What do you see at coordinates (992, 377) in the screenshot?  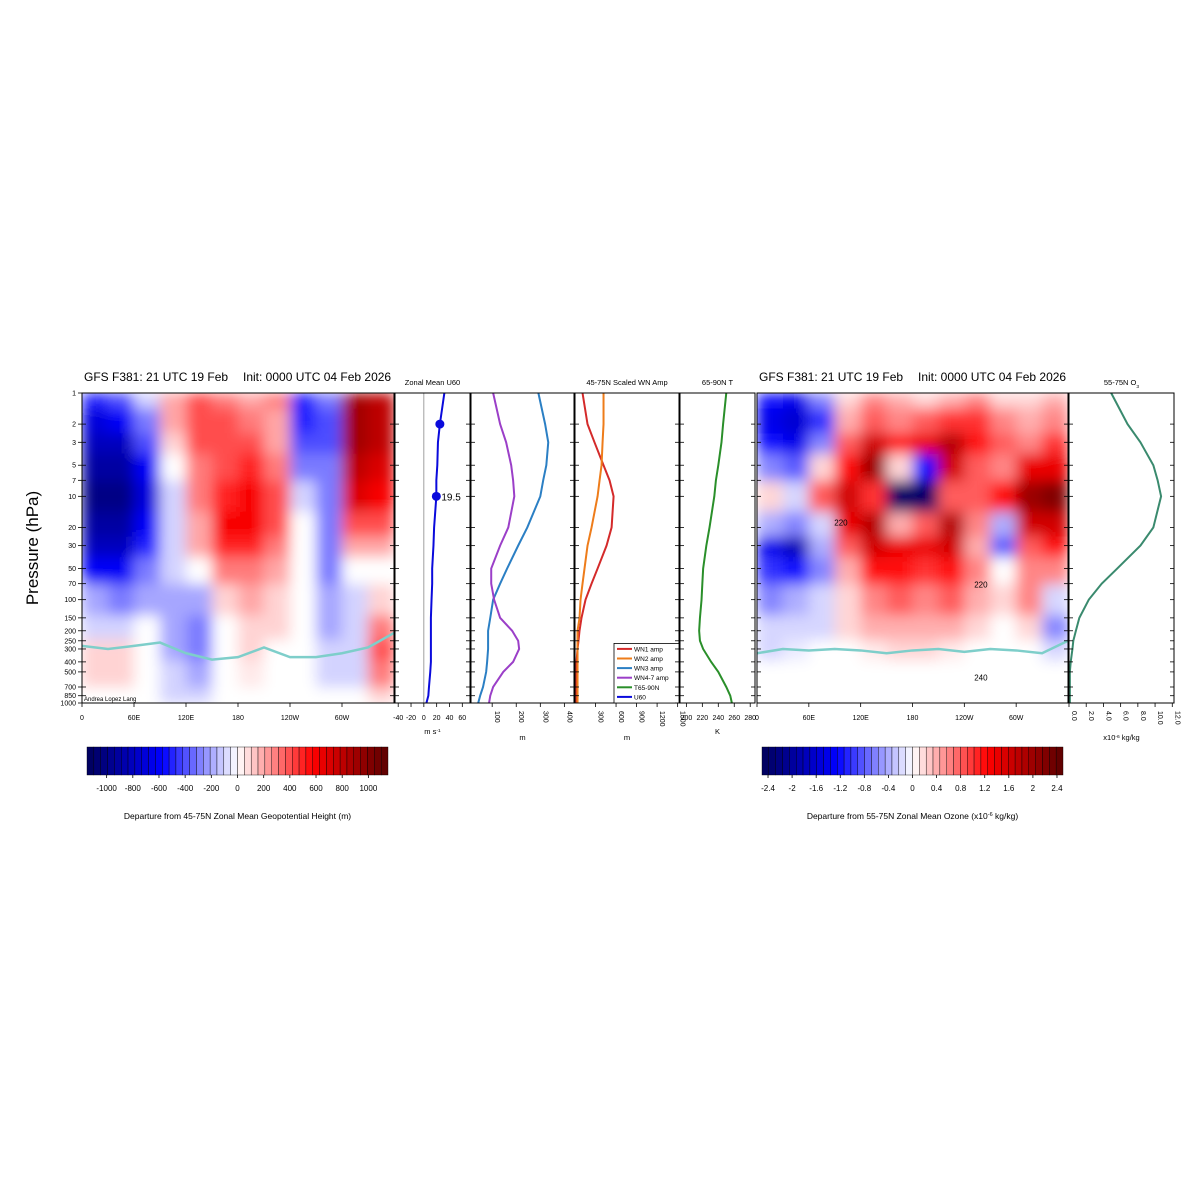 I see `chart-subtitle: Init: 0000 UTC 04 Feb 2026` at bounding box center [992, 377].